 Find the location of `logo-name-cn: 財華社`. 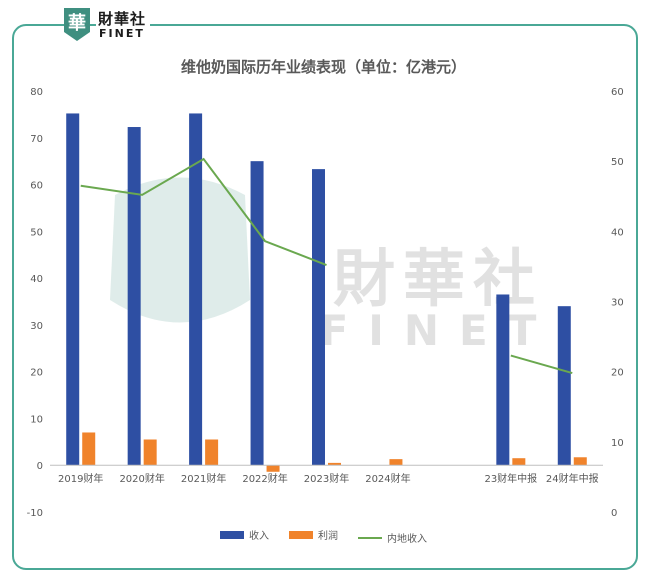

logo-name-cn: 財華社 is located at coordinates (123, 18).